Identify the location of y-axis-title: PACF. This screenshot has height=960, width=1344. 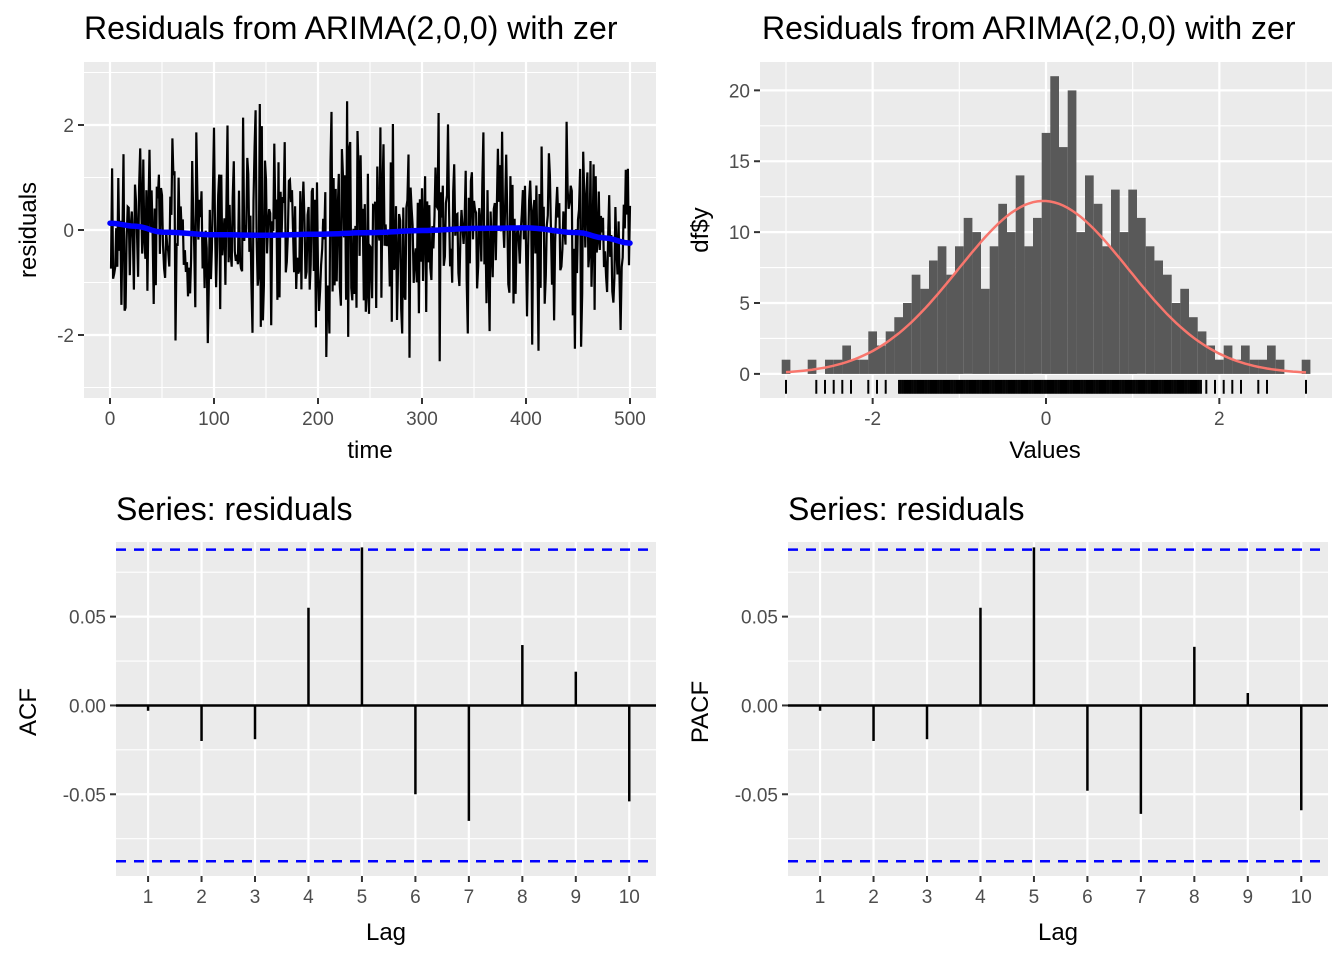
(700, 712).